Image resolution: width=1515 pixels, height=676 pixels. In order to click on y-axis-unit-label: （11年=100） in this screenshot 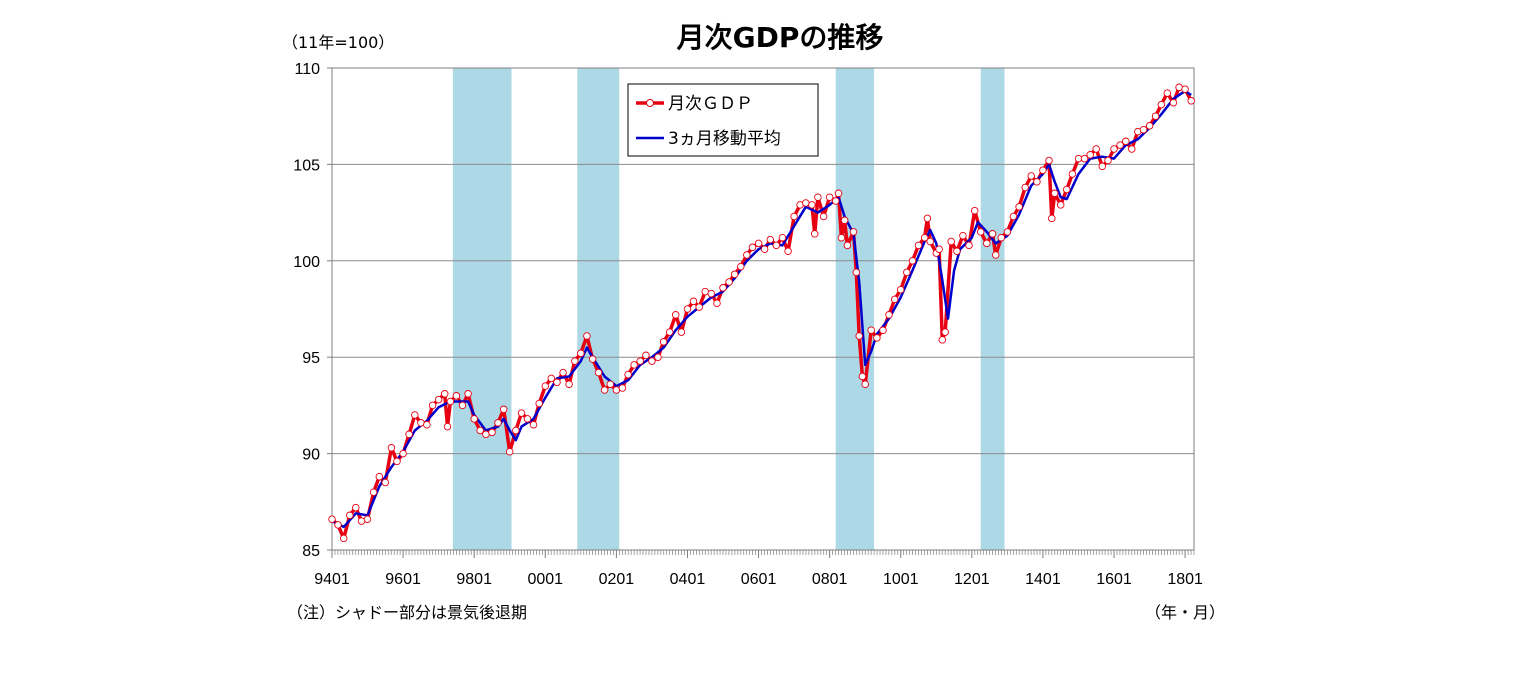, I will do `click(338, 42)`.